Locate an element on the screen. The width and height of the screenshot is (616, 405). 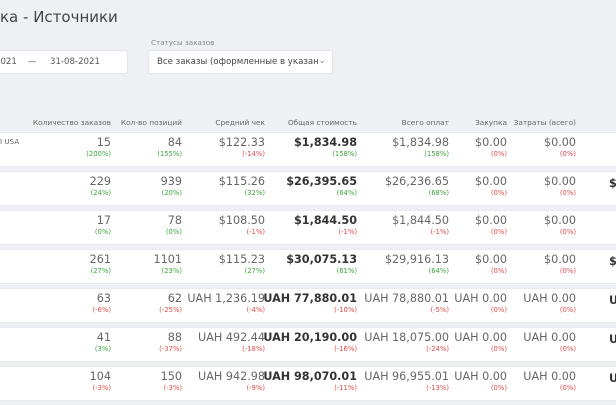
cell-change: (-1%) is located at coordinates (347, 232).